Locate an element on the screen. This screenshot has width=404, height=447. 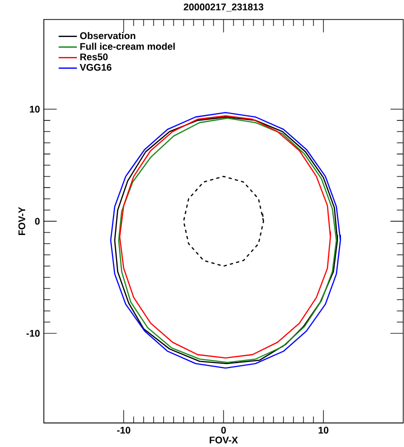
y-tick-label: 0 is located at coordinates (37, 221).